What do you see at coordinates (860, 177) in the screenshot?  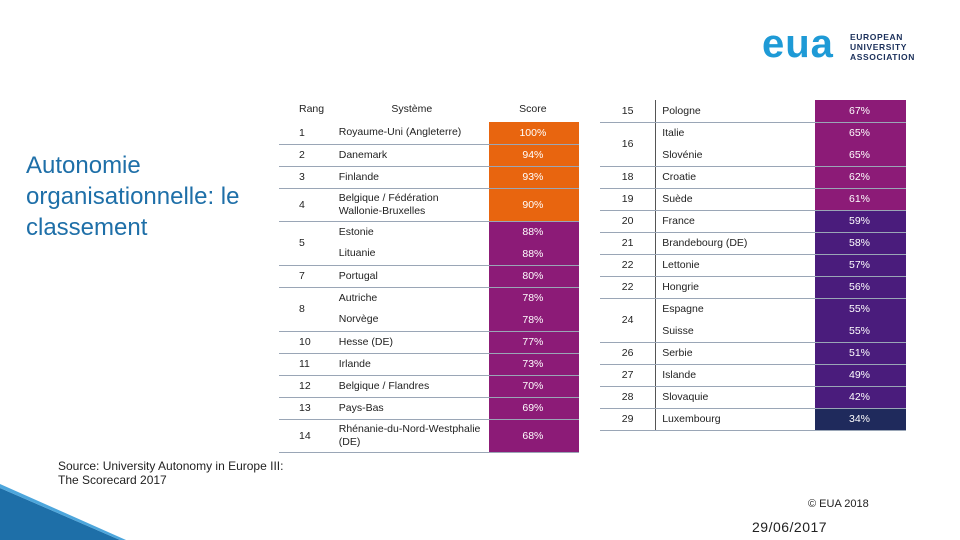 I see `score-cell: 62%` at bounding box center [860, 177].